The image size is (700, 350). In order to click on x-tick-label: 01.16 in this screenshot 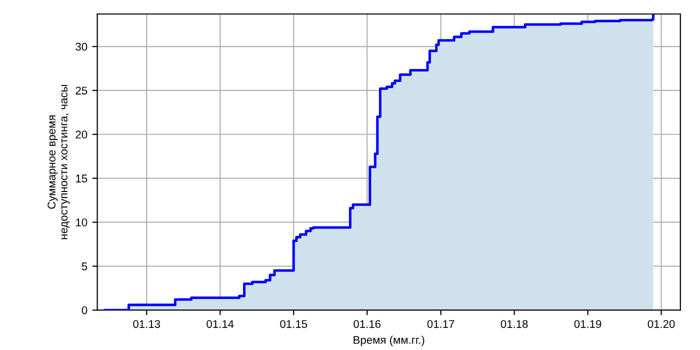, I will do `click(367, 324)`.